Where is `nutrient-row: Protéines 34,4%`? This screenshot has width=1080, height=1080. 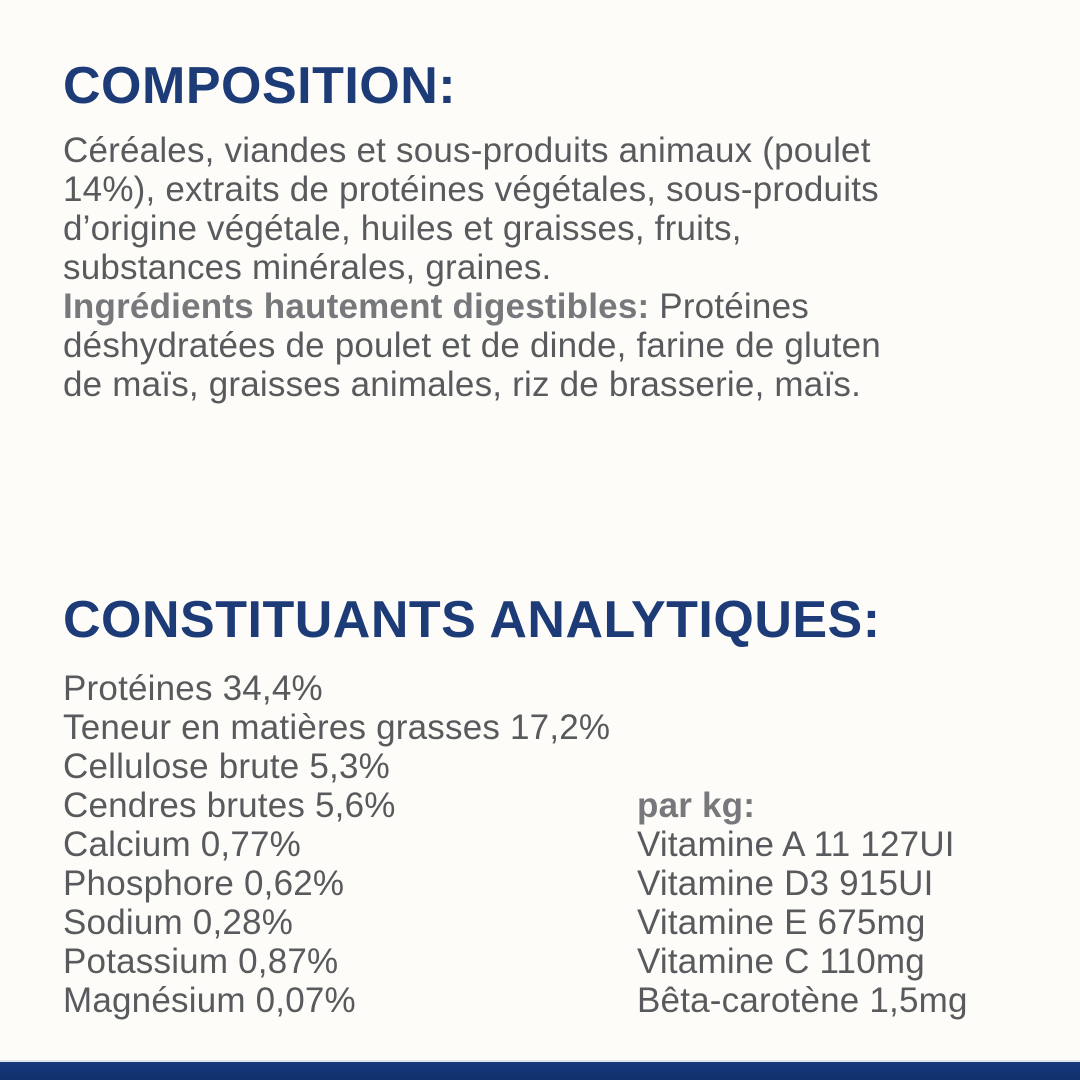
nutrient-row: Protéines 34,4% is located at coordinates (193, 688).